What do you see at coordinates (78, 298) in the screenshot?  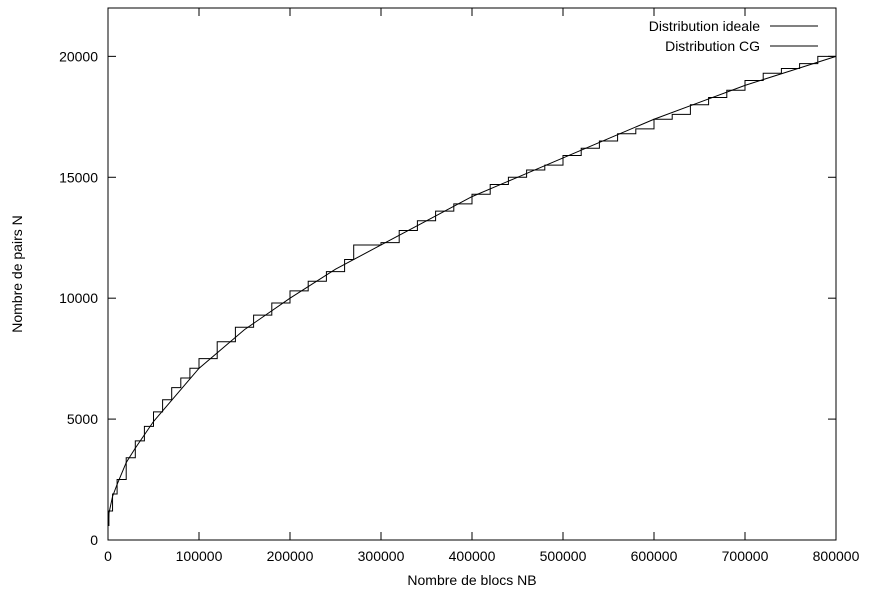 I see `y-tick-label: 10000` at bounding box center [78, 298].